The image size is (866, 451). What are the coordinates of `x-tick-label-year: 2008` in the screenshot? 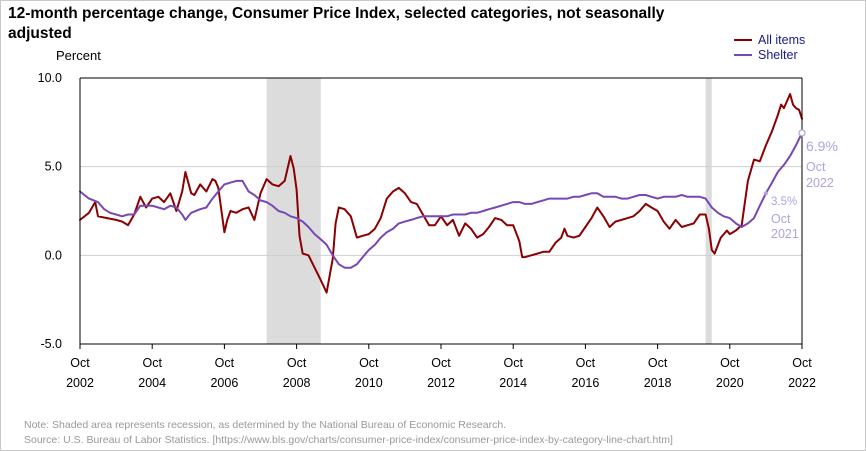 It's located at (297, 383).